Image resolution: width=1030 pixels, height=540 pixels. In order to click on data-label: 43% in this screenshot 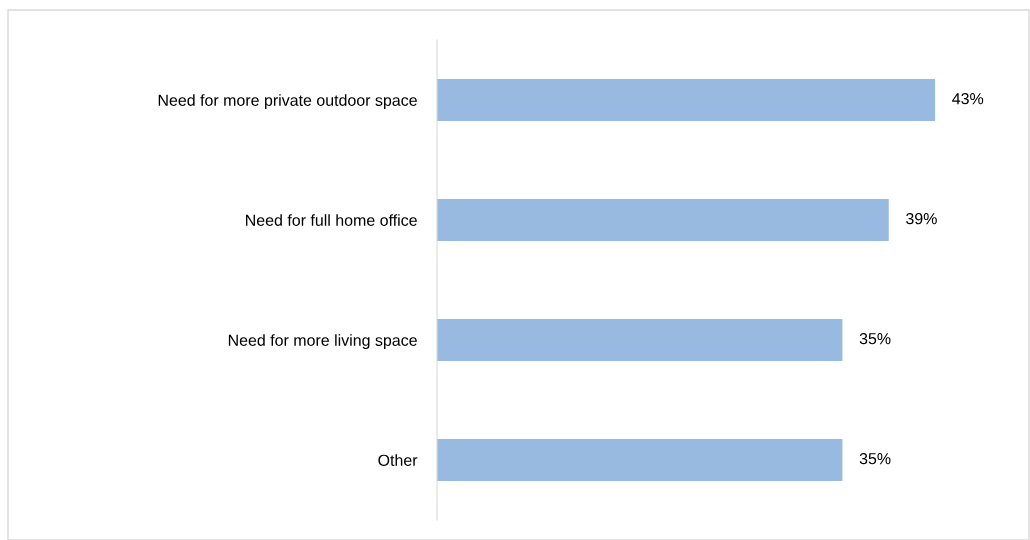, I will do `click(968, 98)`.